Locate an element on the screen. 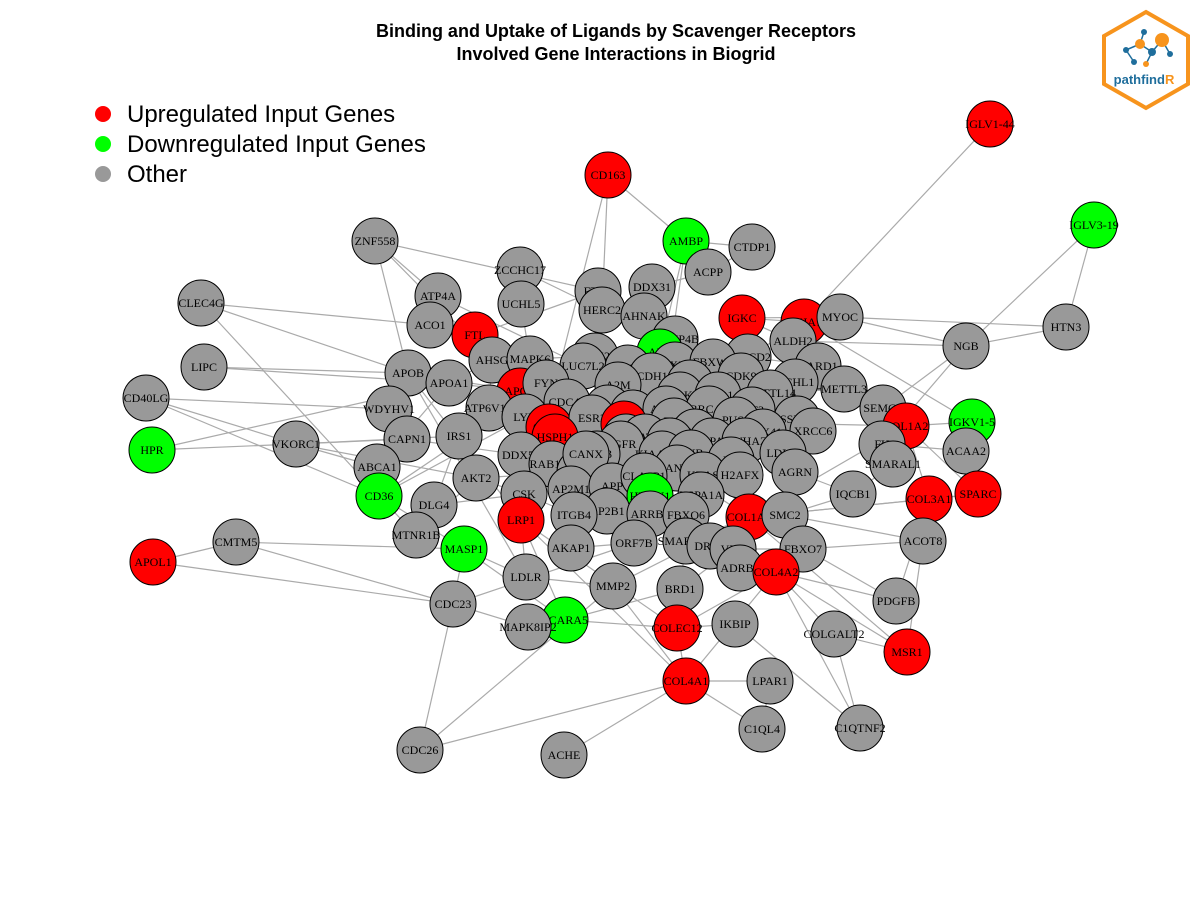 This screenshot has height=900, width=1200. node-col4a1: COL4A1 is located at coordinates (686, 681).